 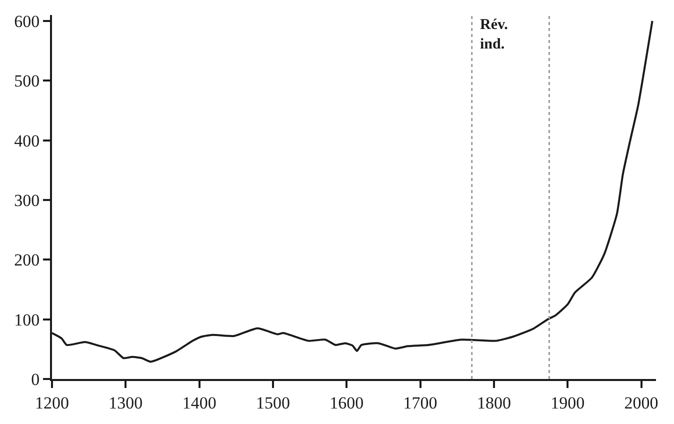 I want to click on y-tick-label: 0, so click(x=35, y=379).